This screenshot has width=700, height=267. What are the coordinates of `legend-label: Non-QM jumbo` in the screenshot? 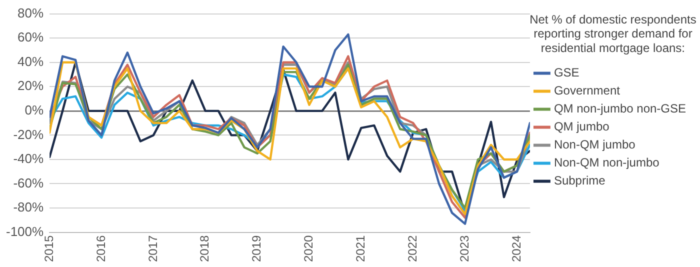 It's located at (595, 145).